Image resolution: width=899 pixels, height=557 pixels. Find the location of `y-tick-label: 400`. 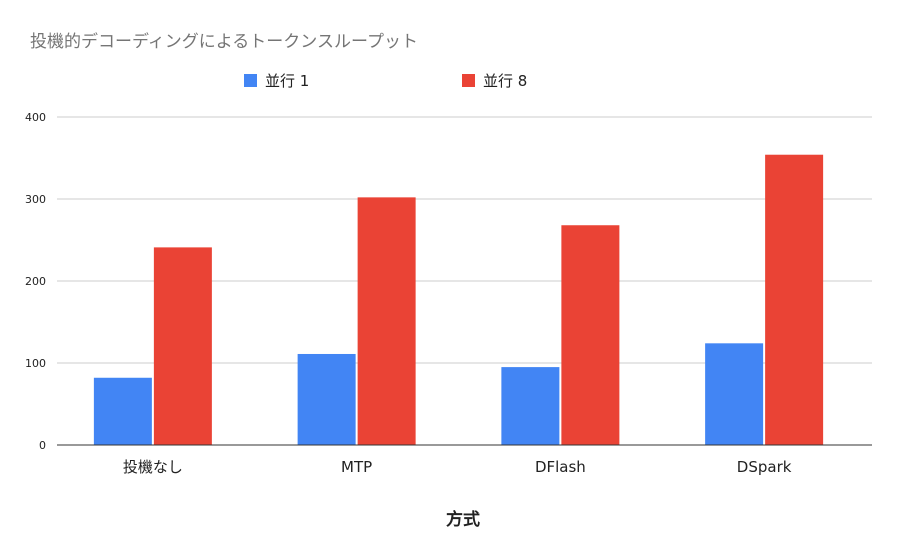

y-tick-label: 400 is located at coordinates (35, 117).